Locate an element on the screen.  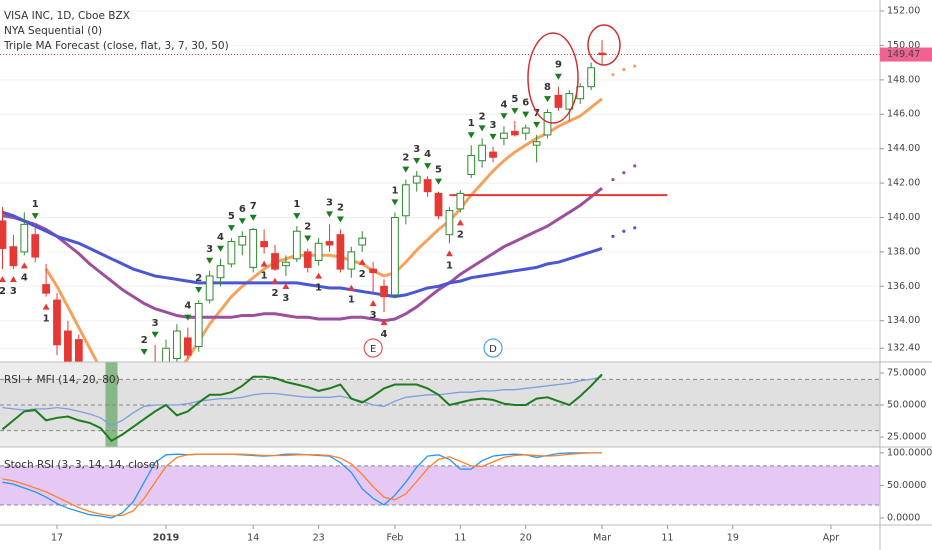
count-label: 7 is located at coordinates (253, 206).